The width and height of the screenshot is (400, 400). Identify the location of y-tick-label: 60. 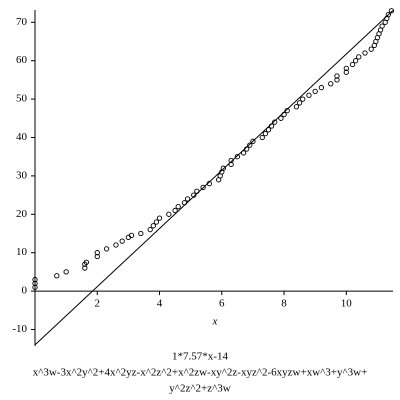
(22, 60).